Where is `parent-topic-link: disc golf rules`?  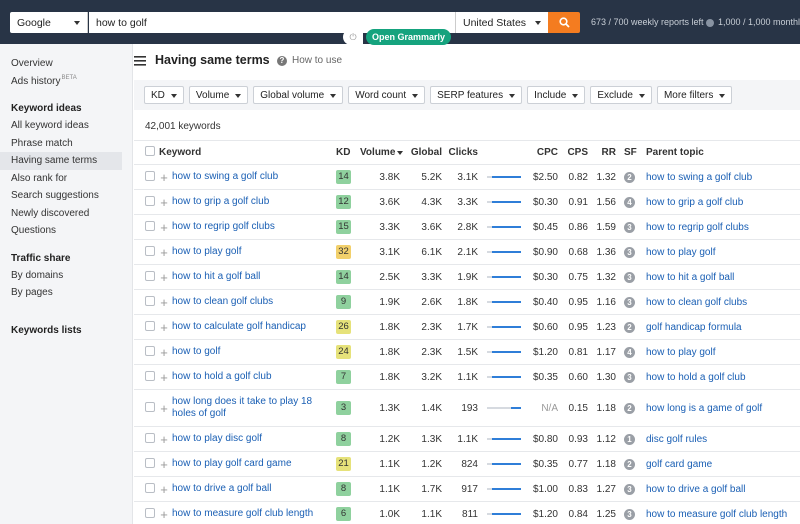
parent-topic-link: disc golf rules is located at coordinates (677, 439).